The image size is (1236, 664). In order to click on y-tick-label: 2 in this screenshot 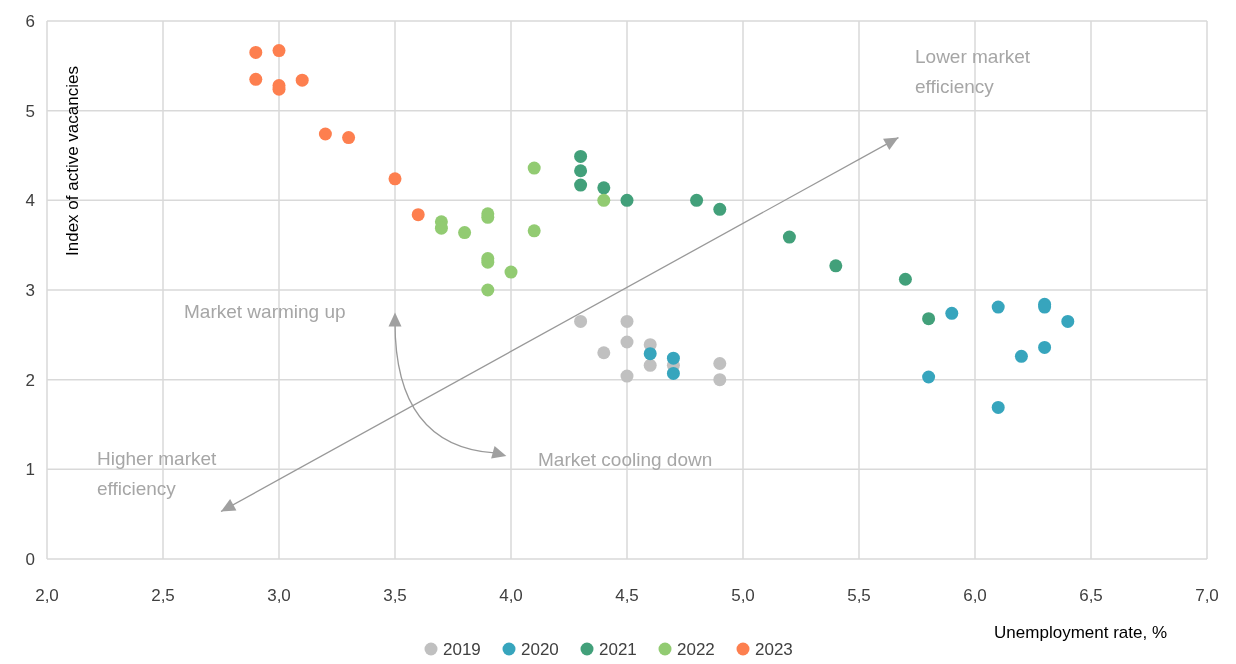, I will do `click(30, 380)`.